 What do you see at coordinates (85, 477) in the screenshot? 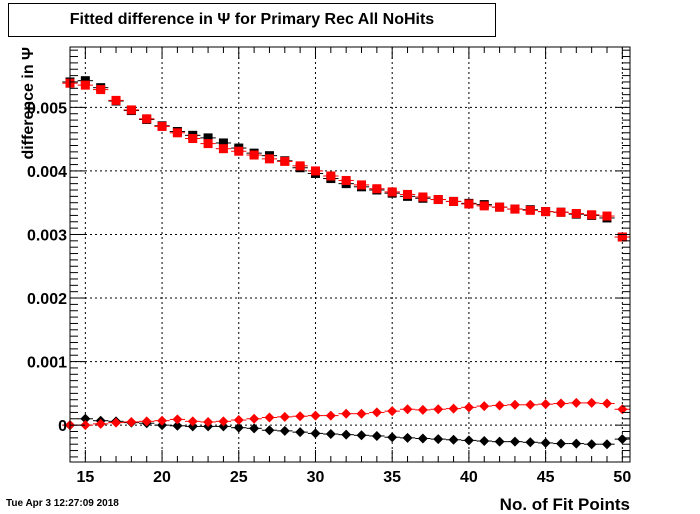
I see `x-tick-label: 15` at bounding box center [85, 477].